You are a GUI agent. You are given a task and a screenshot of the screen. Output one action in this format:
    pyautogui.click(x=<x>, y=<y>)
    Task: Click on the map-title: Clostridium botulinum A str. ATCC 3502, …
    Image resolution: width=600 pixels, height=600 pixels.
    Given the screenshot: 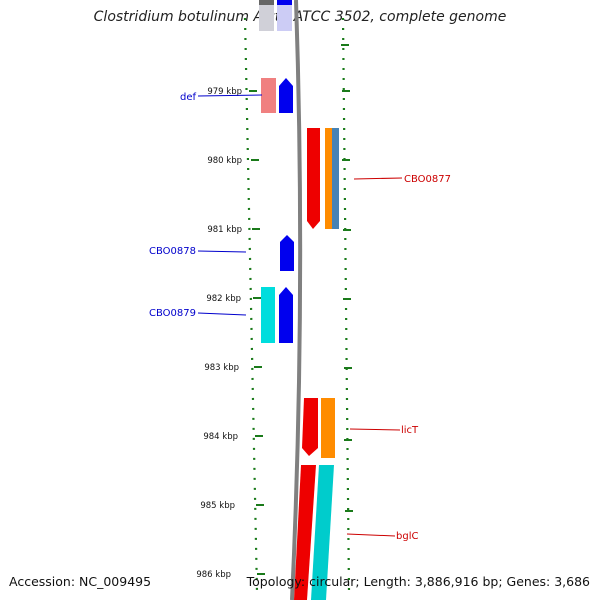 What is the action you would take?
    pyautogui.click(x=300, y=17)
    